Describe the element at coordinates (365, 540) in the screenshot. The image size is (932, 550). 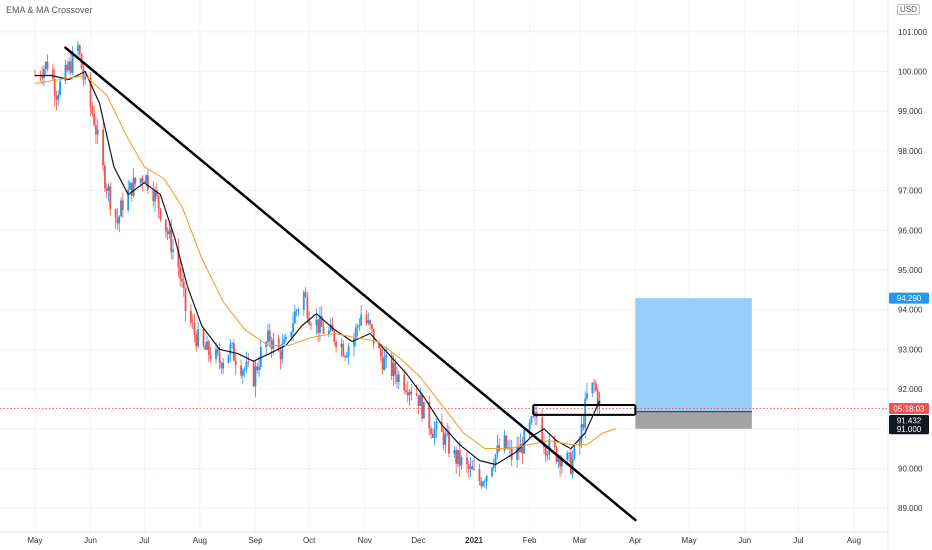
I see `x-tick-label: Nov` at that location.